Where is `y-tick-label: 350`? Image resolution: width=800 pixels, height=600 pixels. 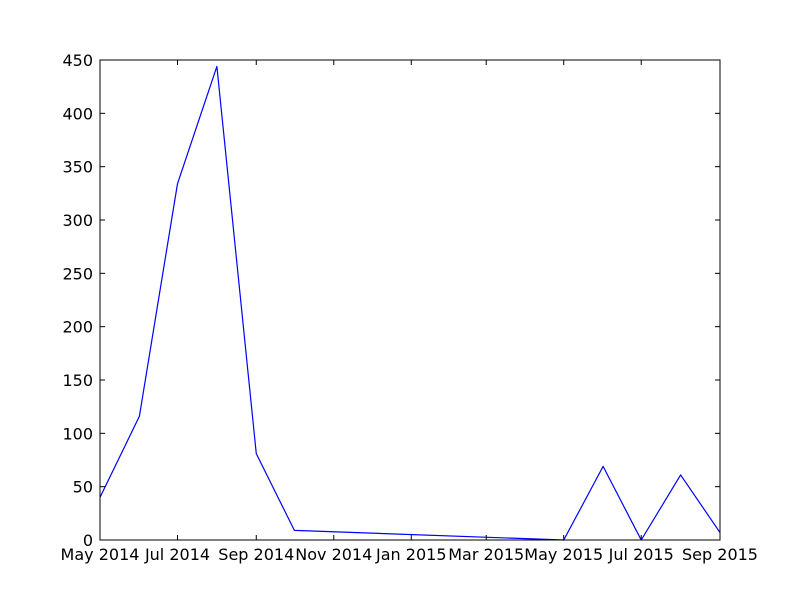
y-tick-label: 350 is located at coordinates (77, 167).